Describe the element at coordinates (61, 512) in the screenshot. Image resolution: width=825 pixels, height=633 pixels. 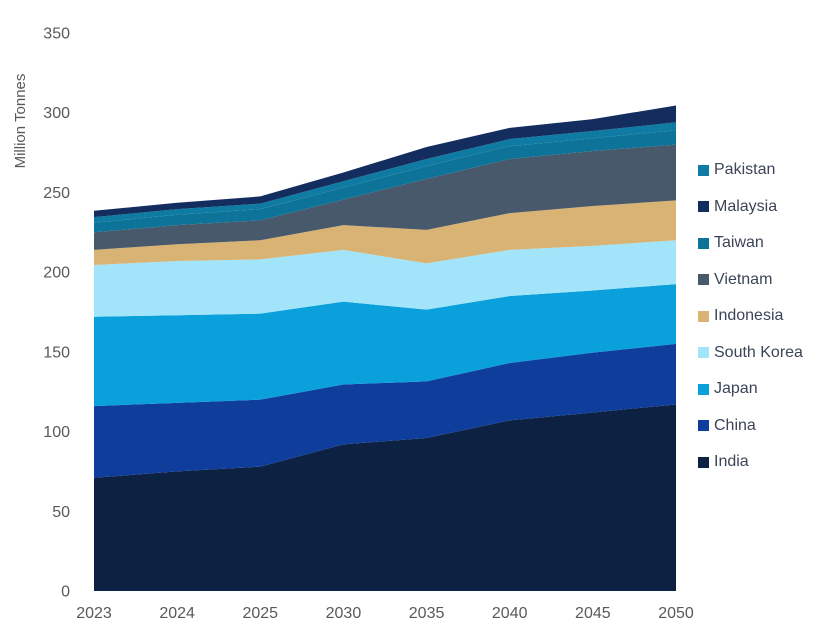
I see `y-axis-tick-label: 50` at that location.